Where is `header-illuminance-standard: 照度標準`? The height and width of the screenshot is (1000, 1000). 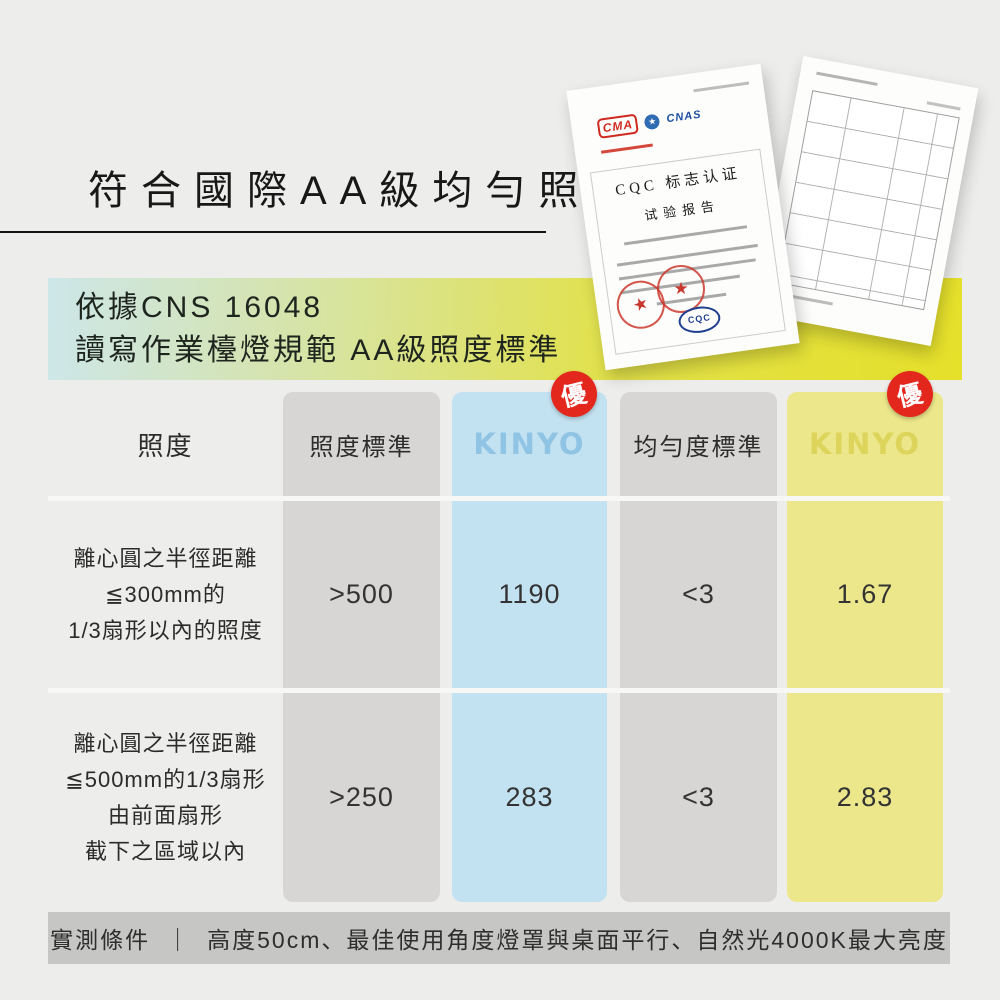 header-illuminance-standard: 照度標準 is located at coordinates (361, 447).